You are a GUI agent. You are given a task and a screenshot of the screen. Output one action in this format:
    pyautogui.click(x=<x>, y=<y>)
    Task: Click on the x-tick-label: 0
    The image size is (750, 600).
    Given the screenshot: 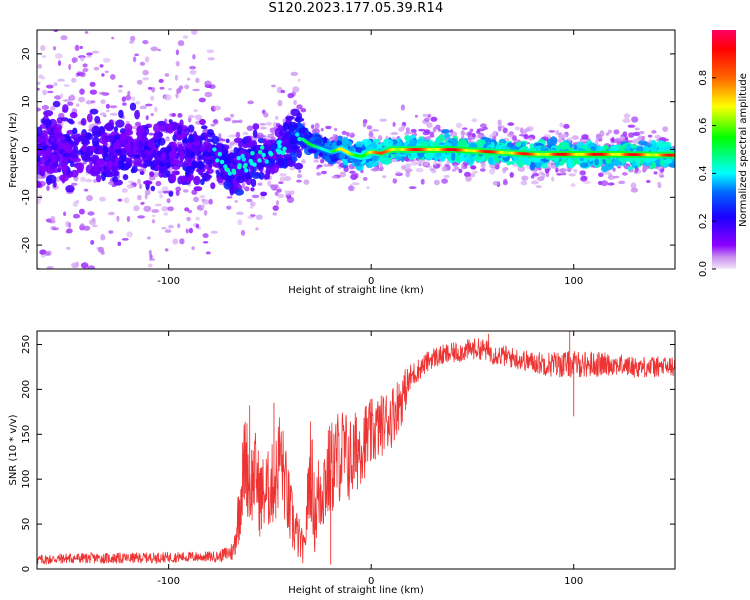 What is the action you would take?
    pyautogui.click(x=371, y=281)
    